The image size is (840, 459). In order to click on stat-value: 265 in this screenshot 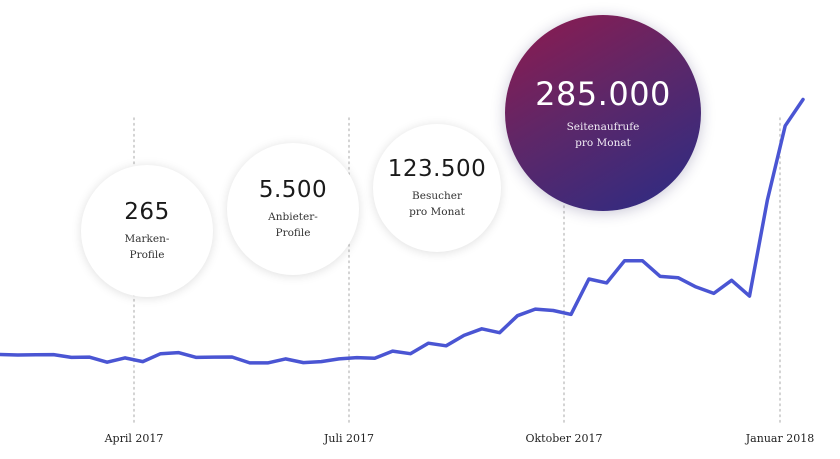, I will do `click(147, 211)`.